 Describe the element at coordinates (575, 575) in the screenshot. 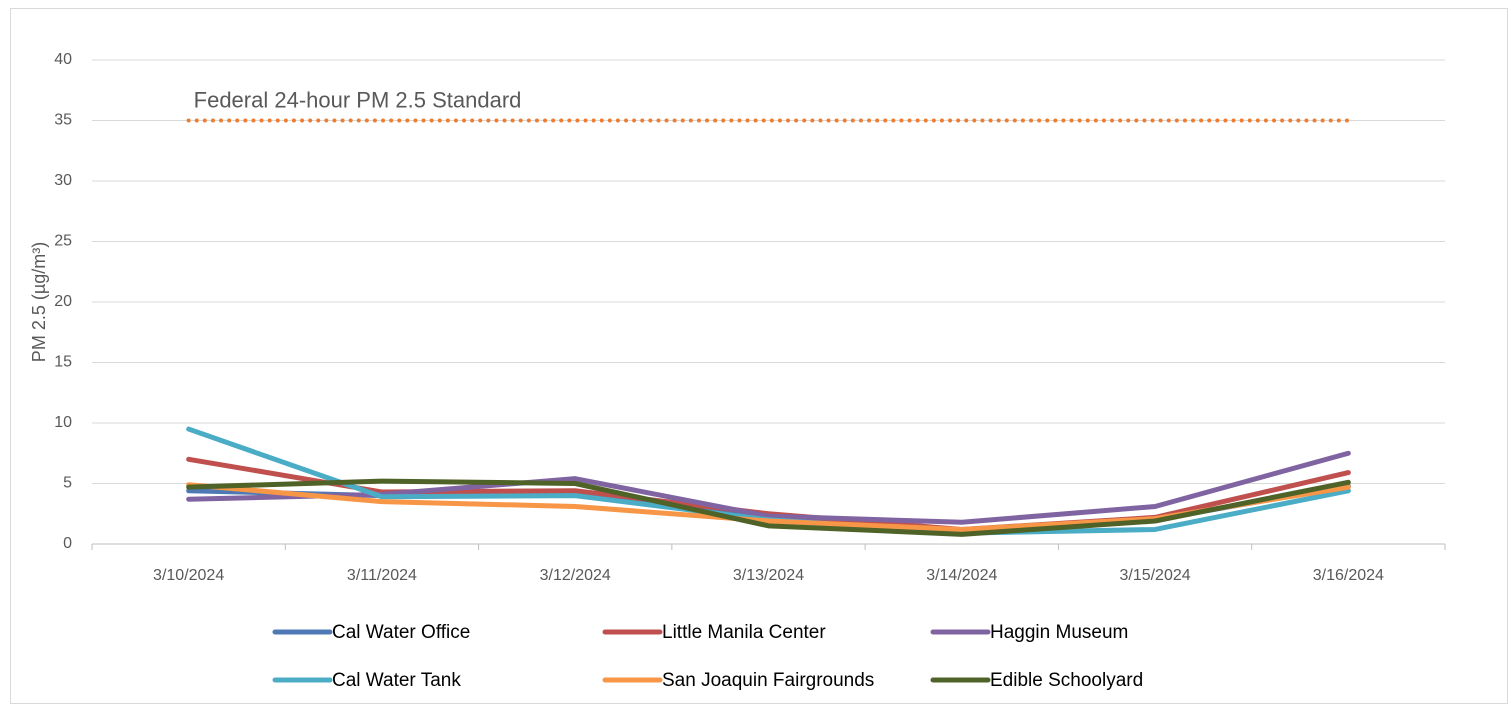

I see `x-tick-label: 3/12/2024` at that location.